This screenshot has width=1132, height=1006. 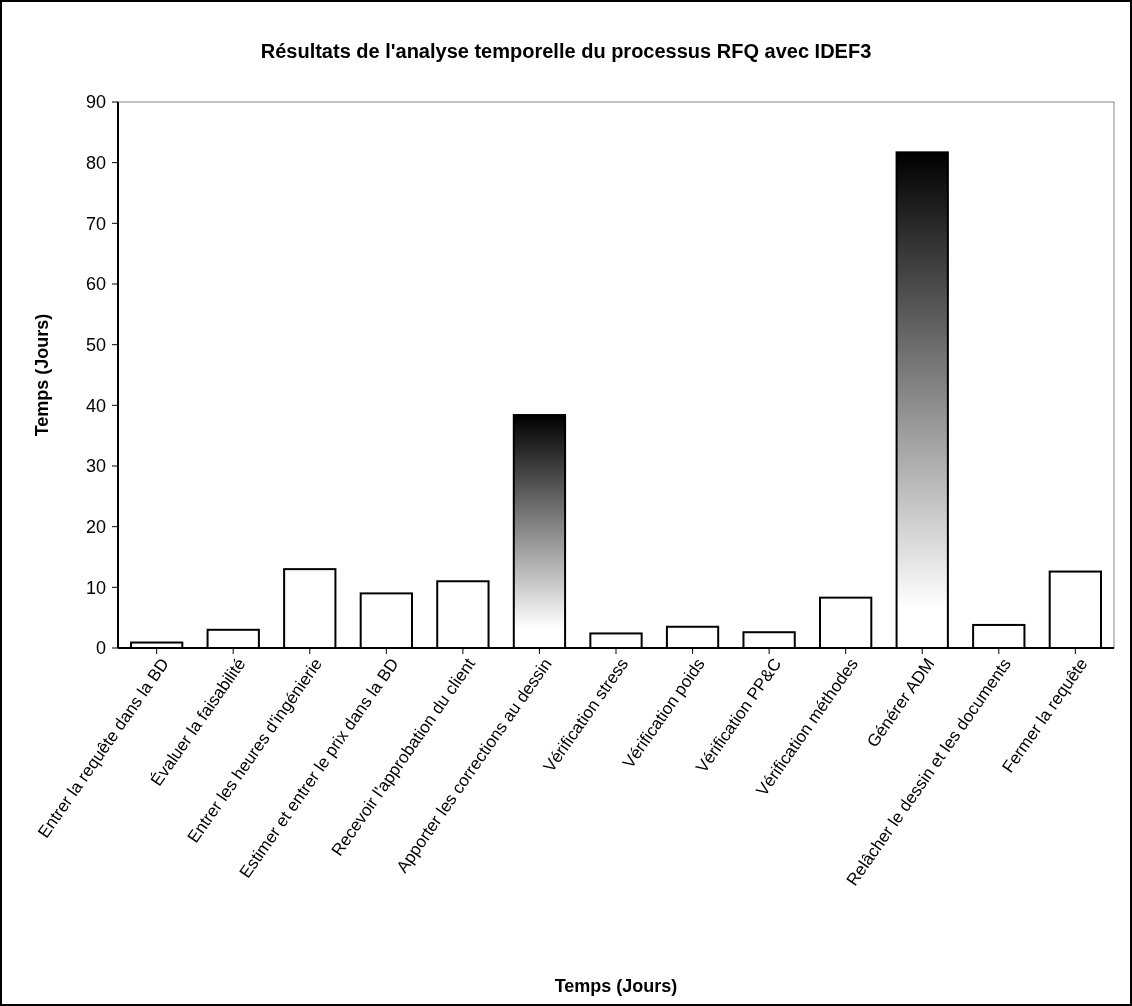 I want to click on y-tick-label: 50, so click(x=95, y=344).